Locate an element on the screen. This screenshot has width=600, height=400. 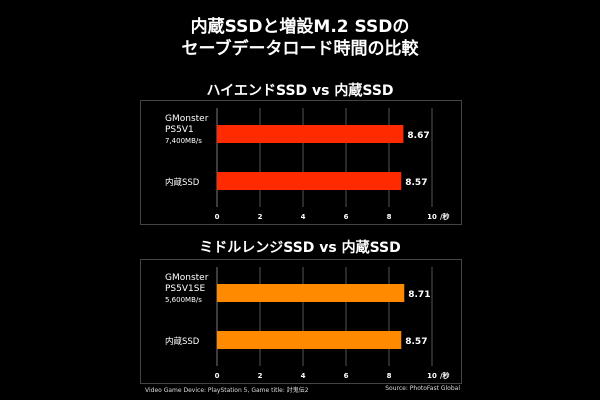
footer-source: Source: PhotoFast Global is located at coordinates (422, 388).